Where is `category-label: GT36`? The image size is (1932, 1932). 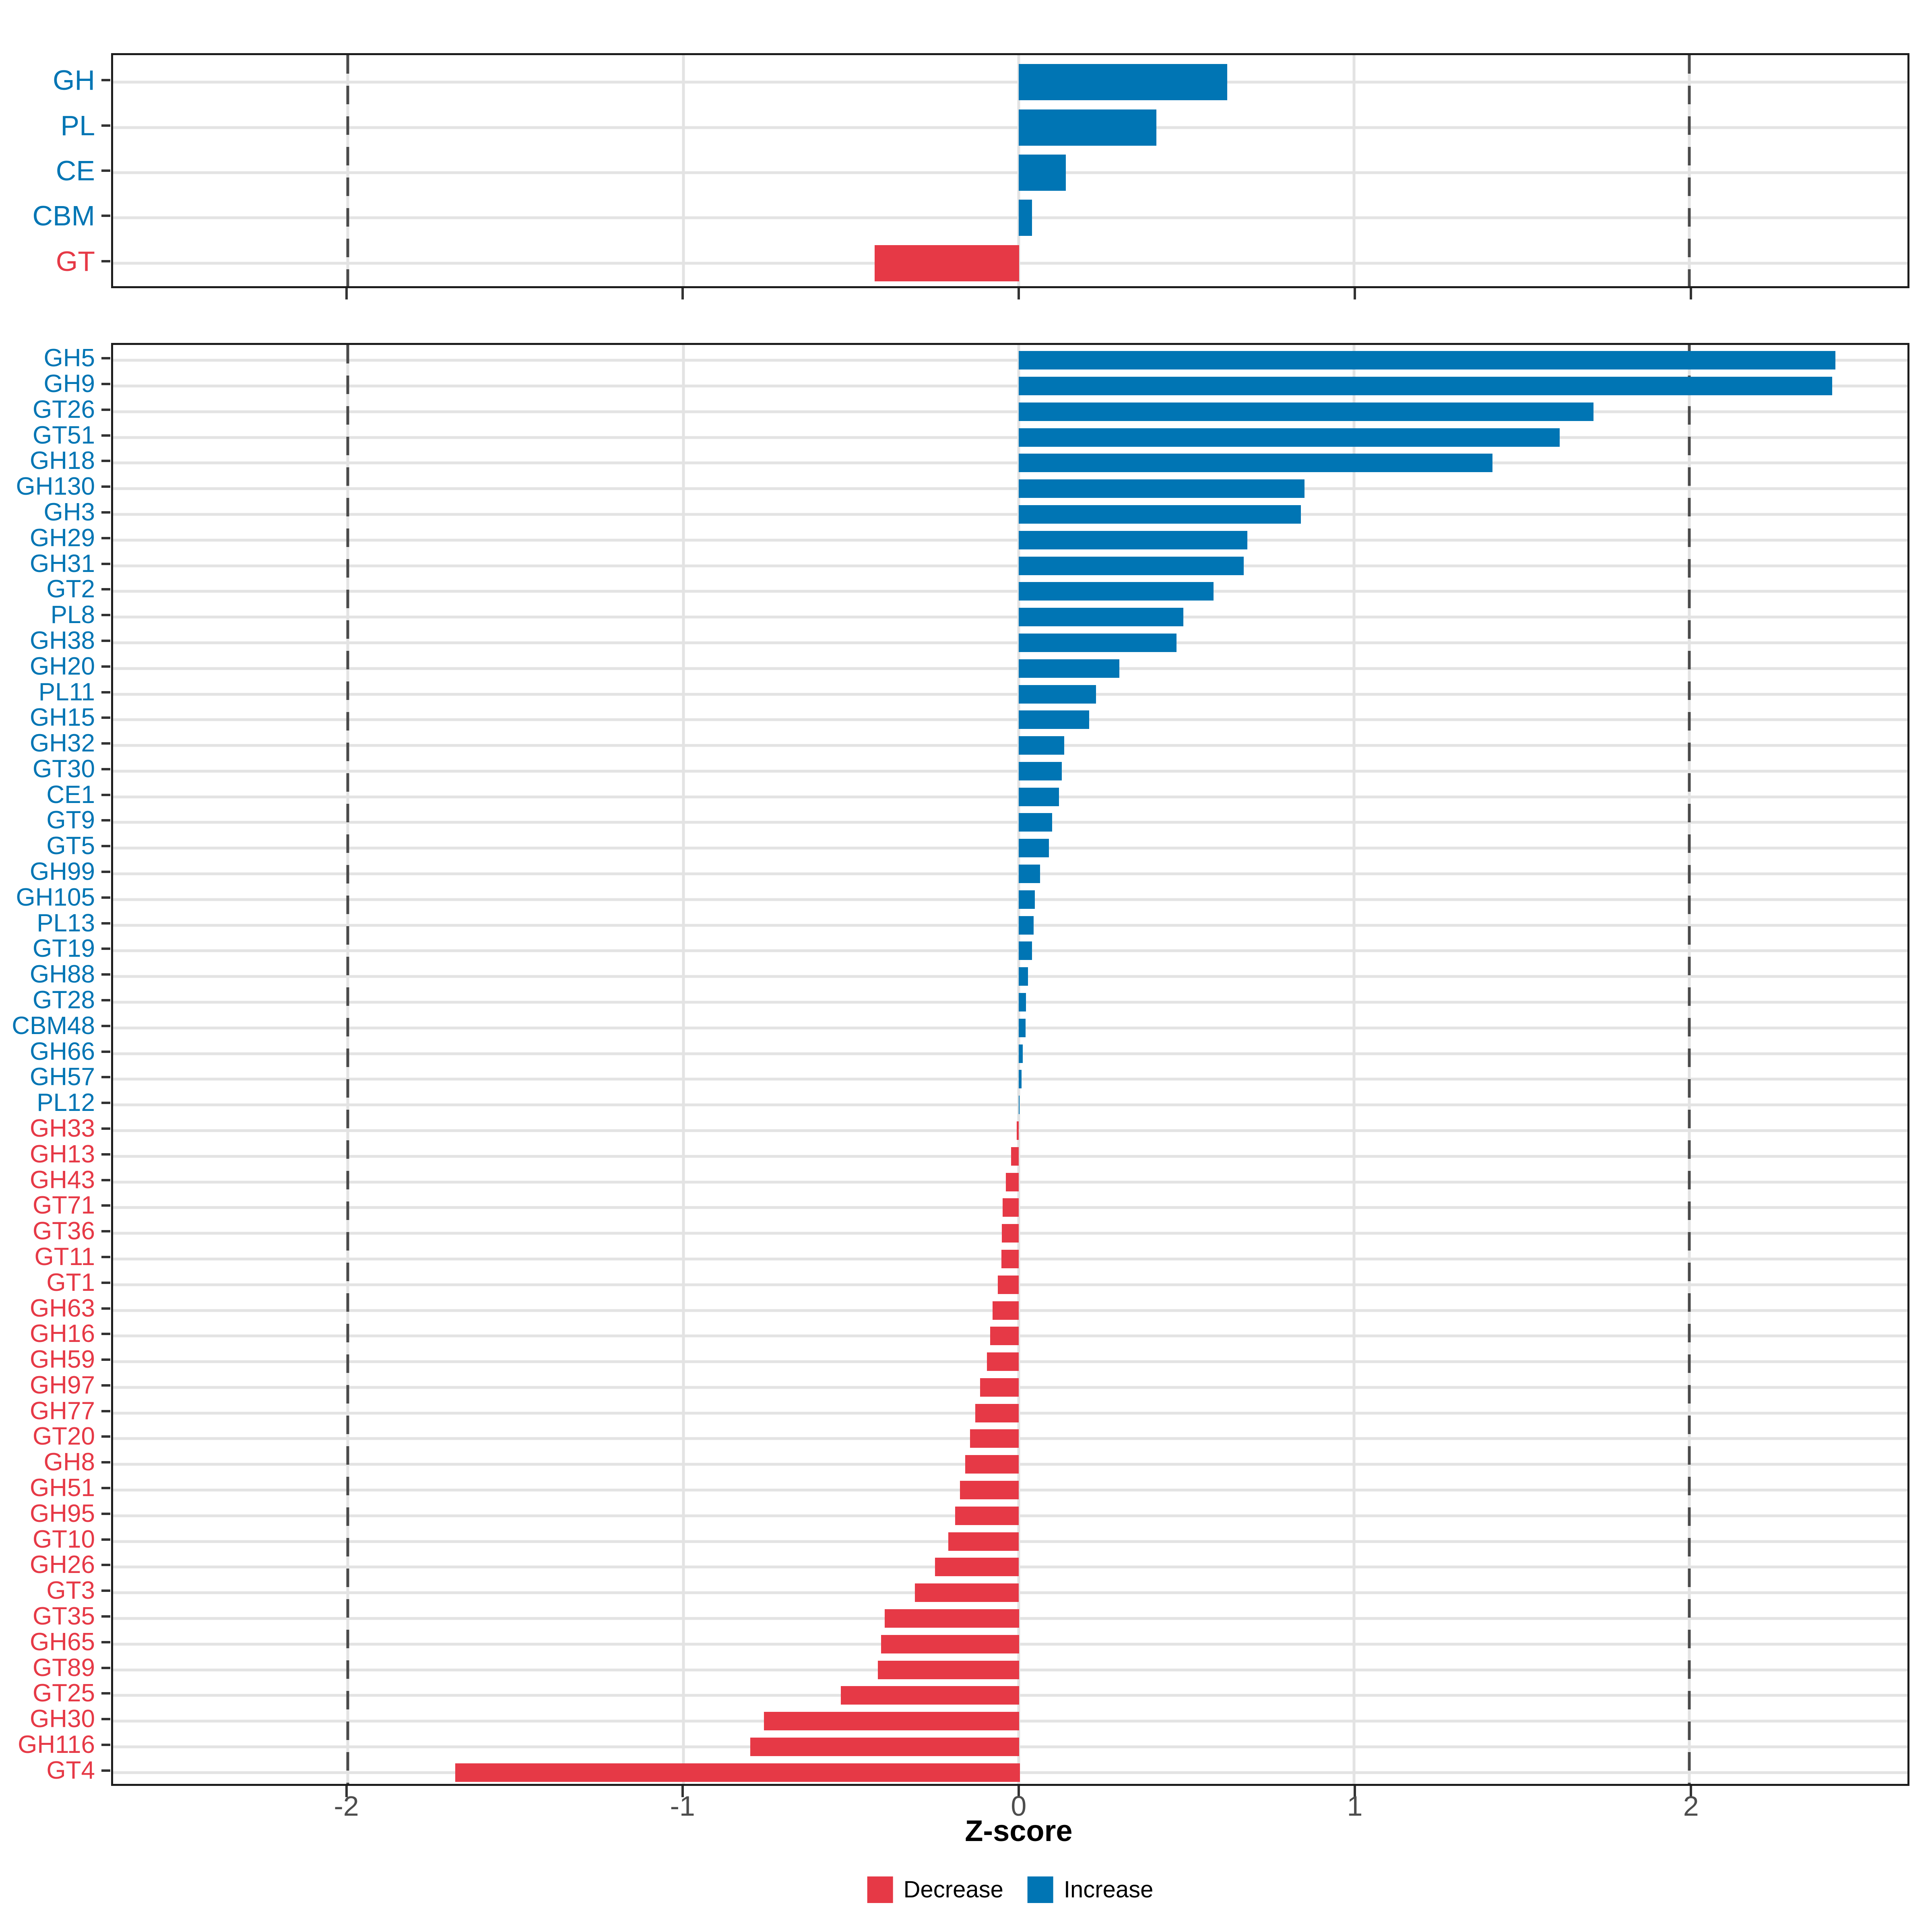 category-label: GT36 is located at coordinates (63, 1231).